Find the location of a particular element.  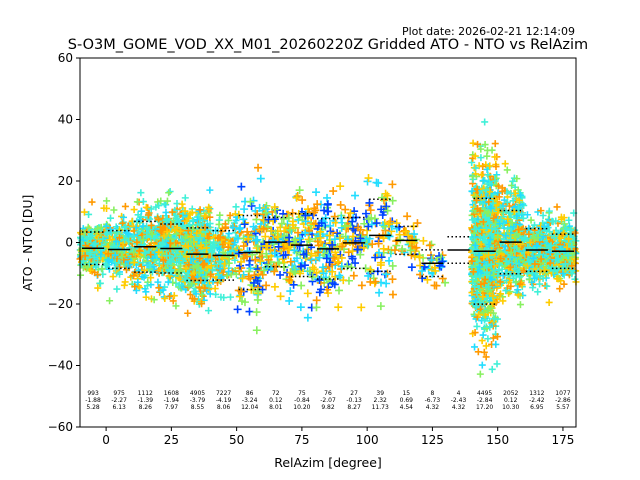

bin-stat-label: -1.94 is located at coordinates (172, 400).